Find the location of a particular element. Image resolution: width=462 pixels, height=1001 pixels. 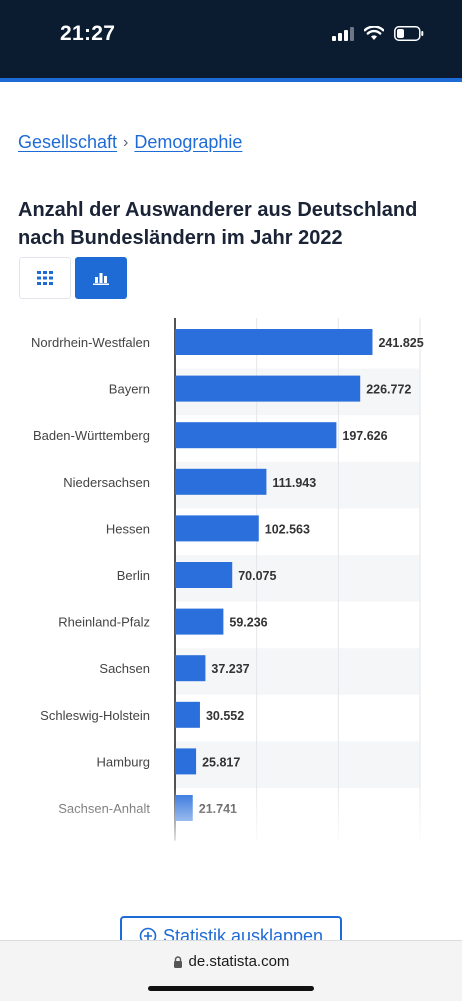

wifi-icon is located at coordinates (374, 33).